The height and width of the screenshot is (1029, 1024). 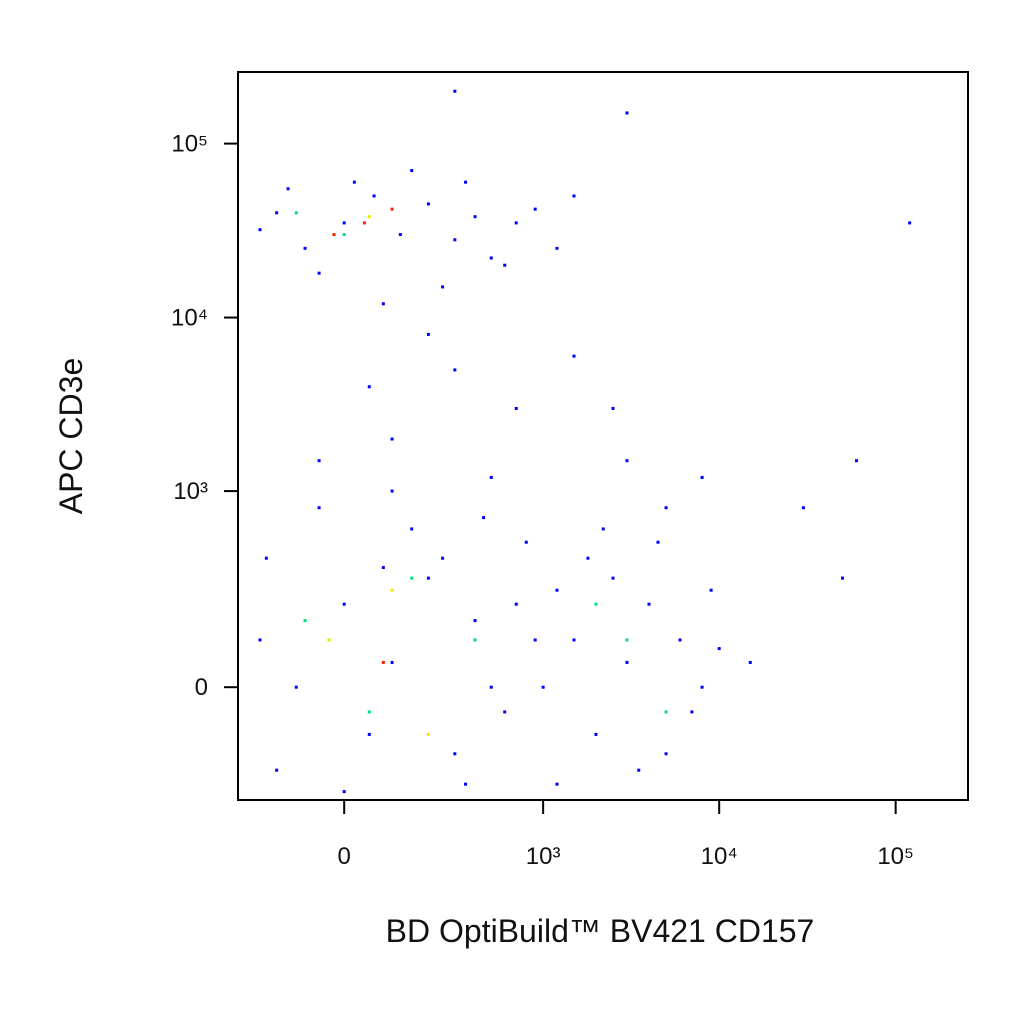 I want to click on y-tick-label: 10⁴, so click(x=189, y=318).